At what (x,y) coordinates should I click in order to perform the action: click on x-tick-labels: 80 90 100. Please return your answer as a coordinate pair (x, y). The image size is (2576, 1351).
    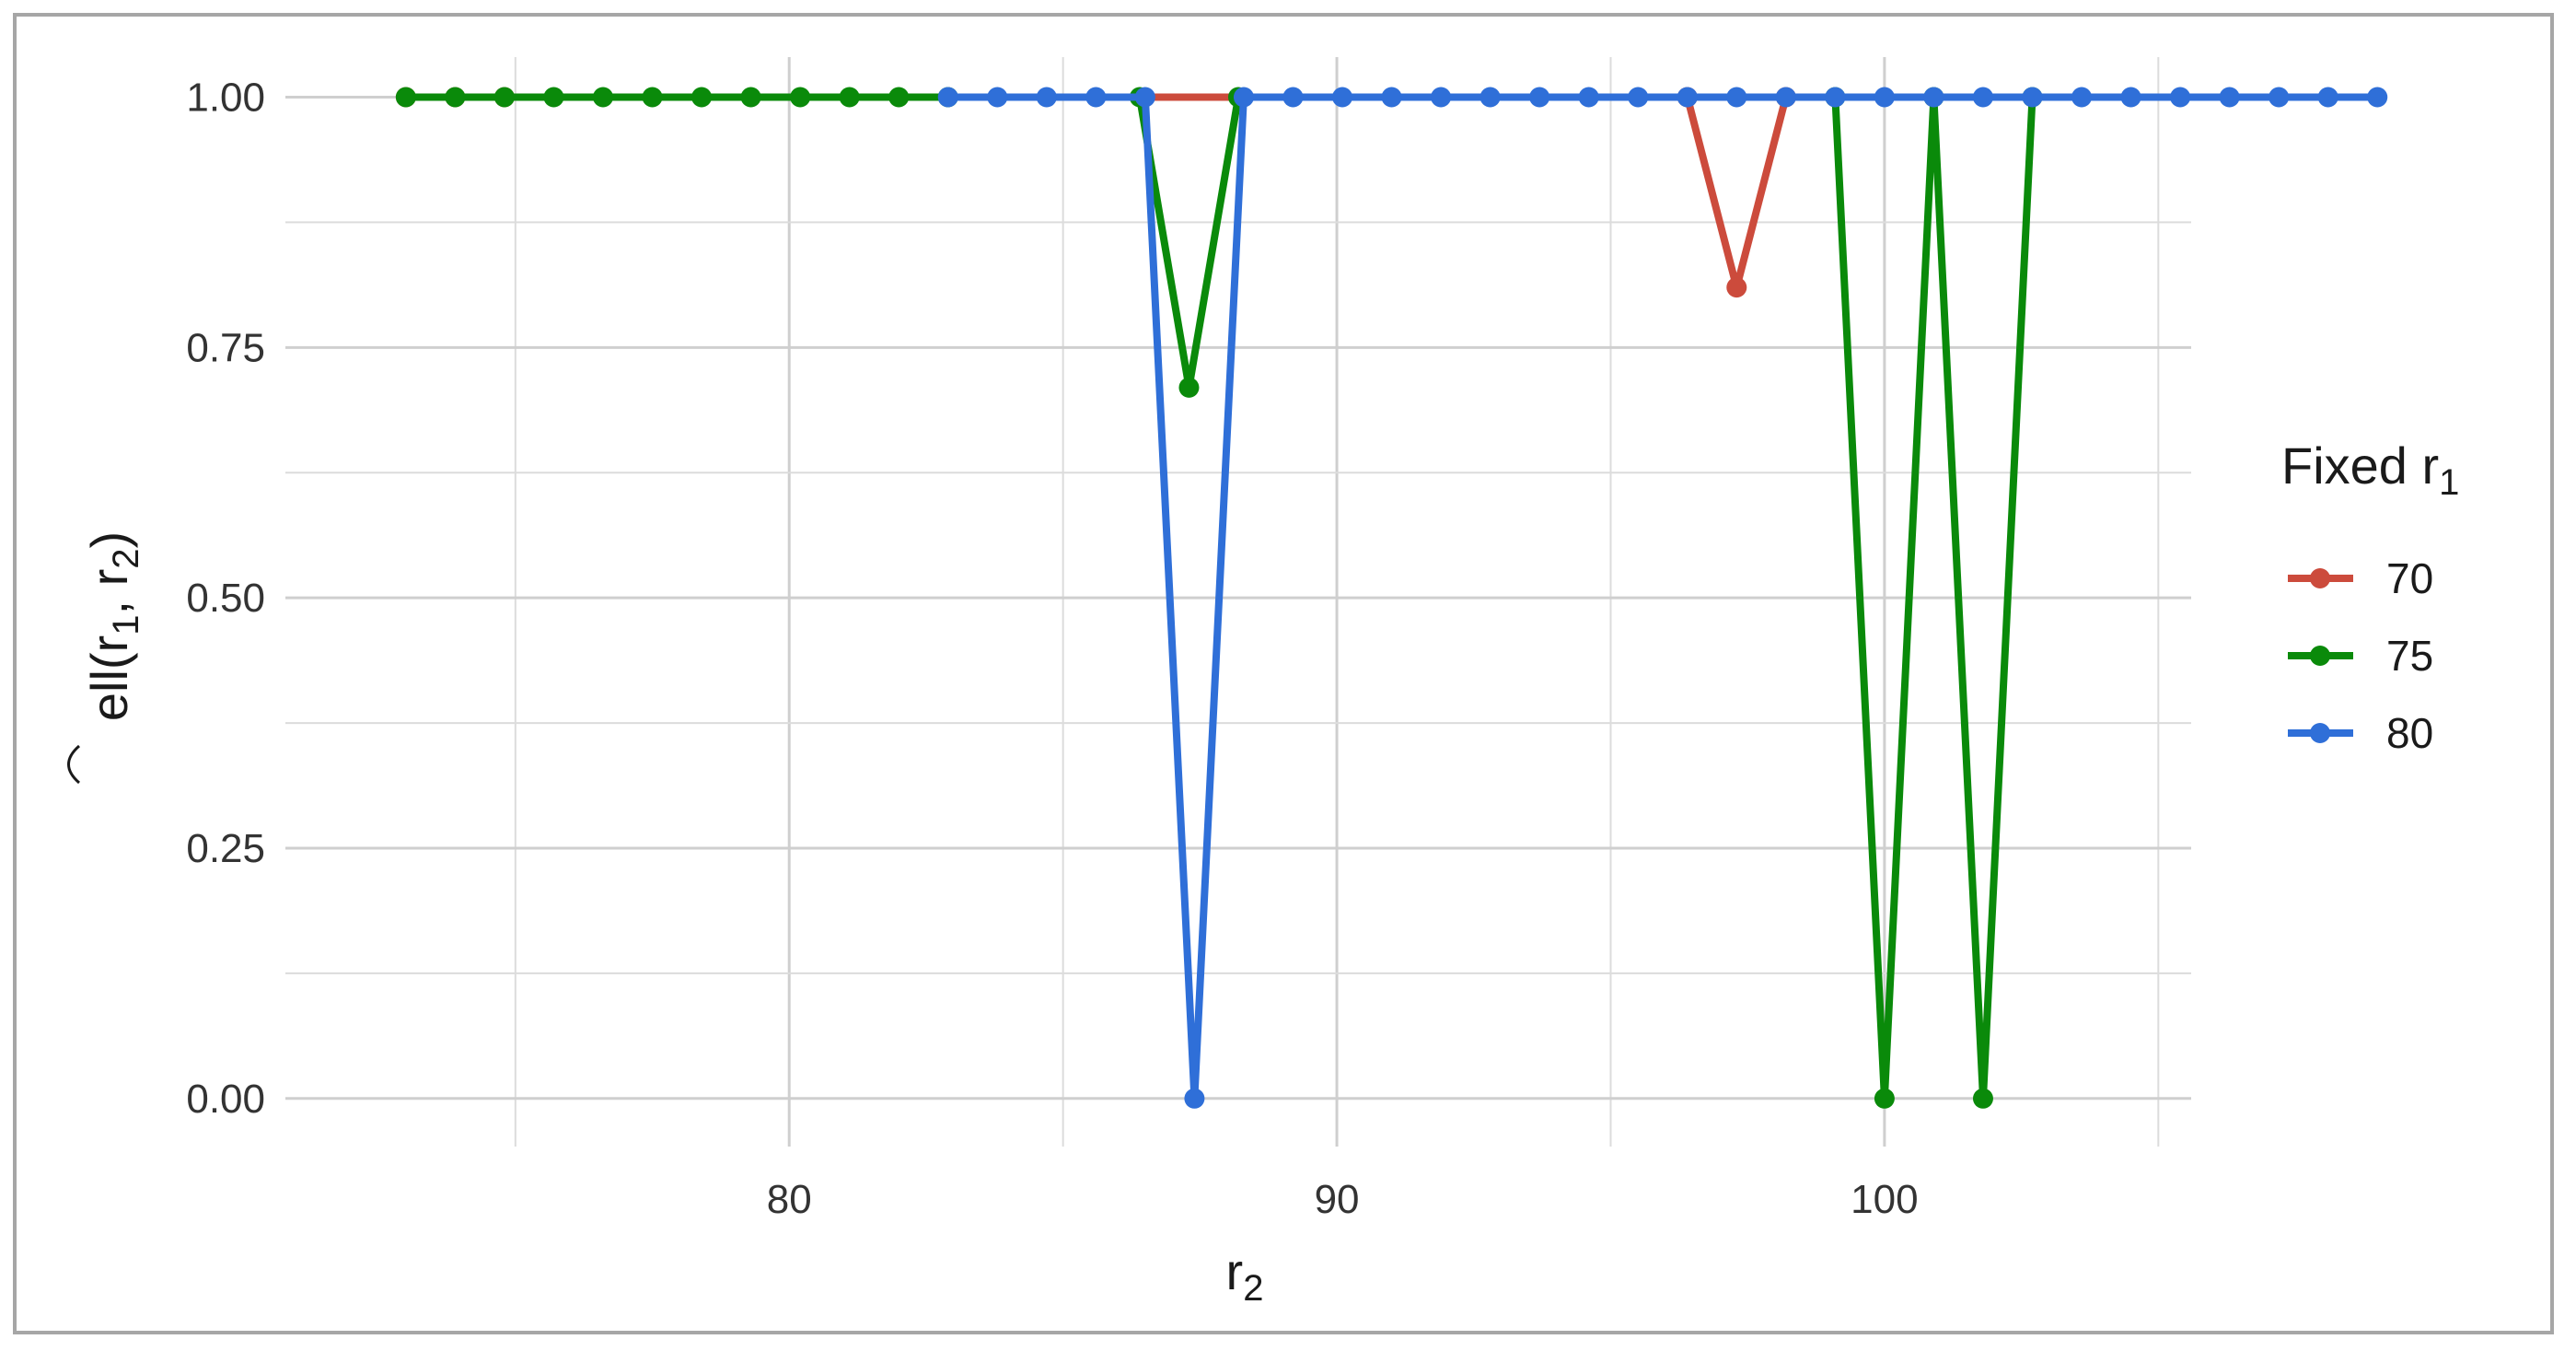
    Looking at the image, I should click on (1343, 1199).